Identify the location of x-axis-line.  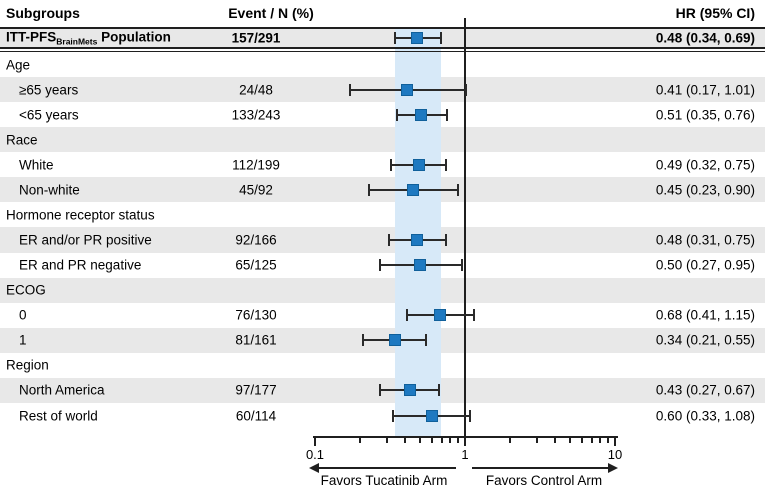
(465, 437).